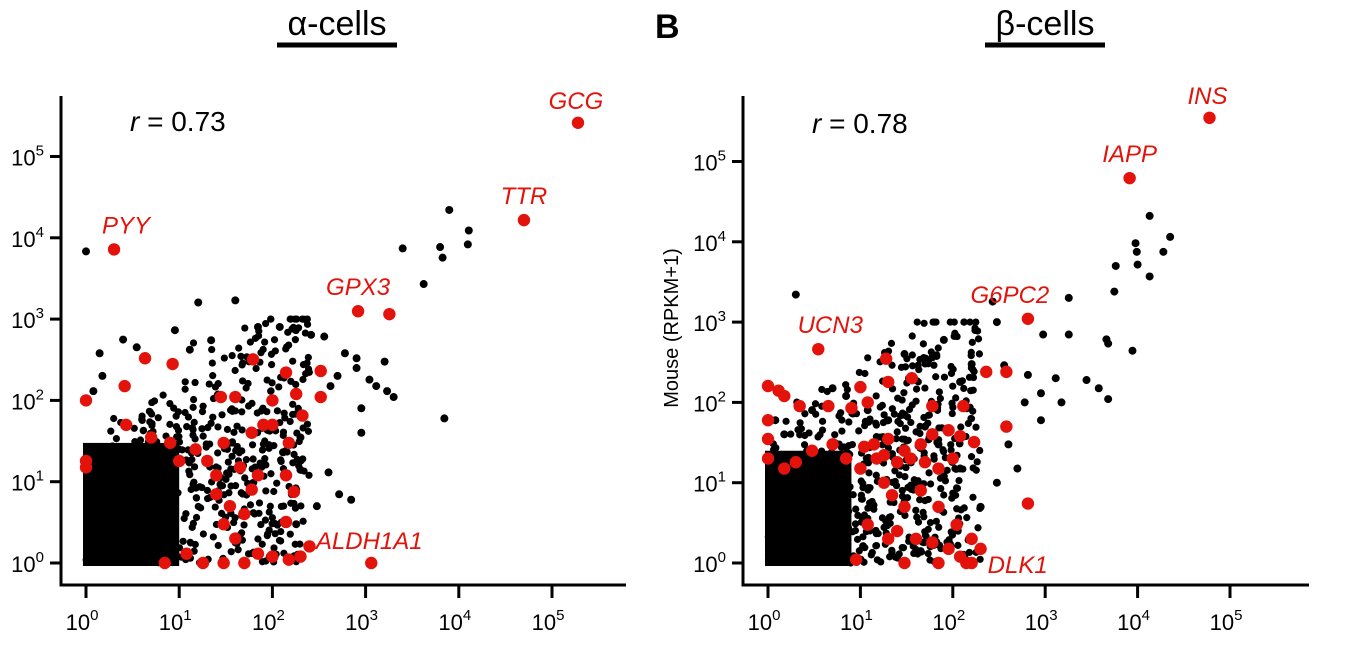  Describe the element at coordinates (27, 319) in the screenshot. I see `alpha-y-tick-label: 103` at that location.